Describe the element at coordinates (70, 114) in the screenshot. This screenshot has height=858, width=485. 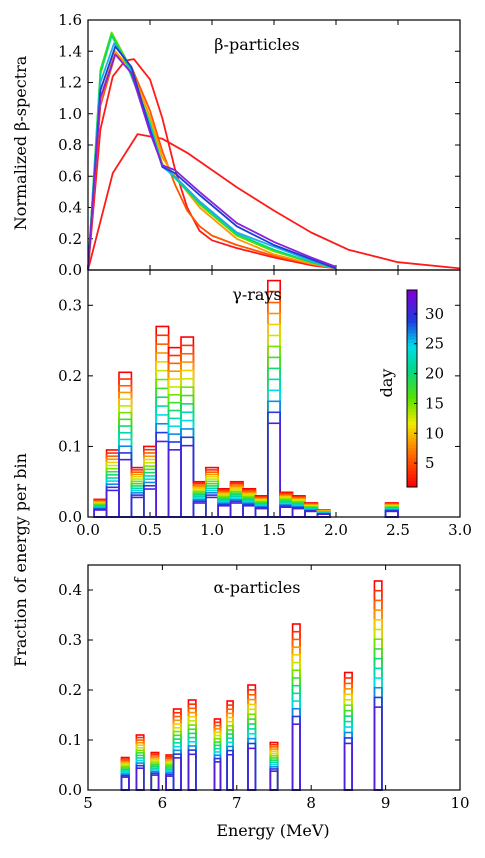
I see `y-tick-label: 1.0` at that location.